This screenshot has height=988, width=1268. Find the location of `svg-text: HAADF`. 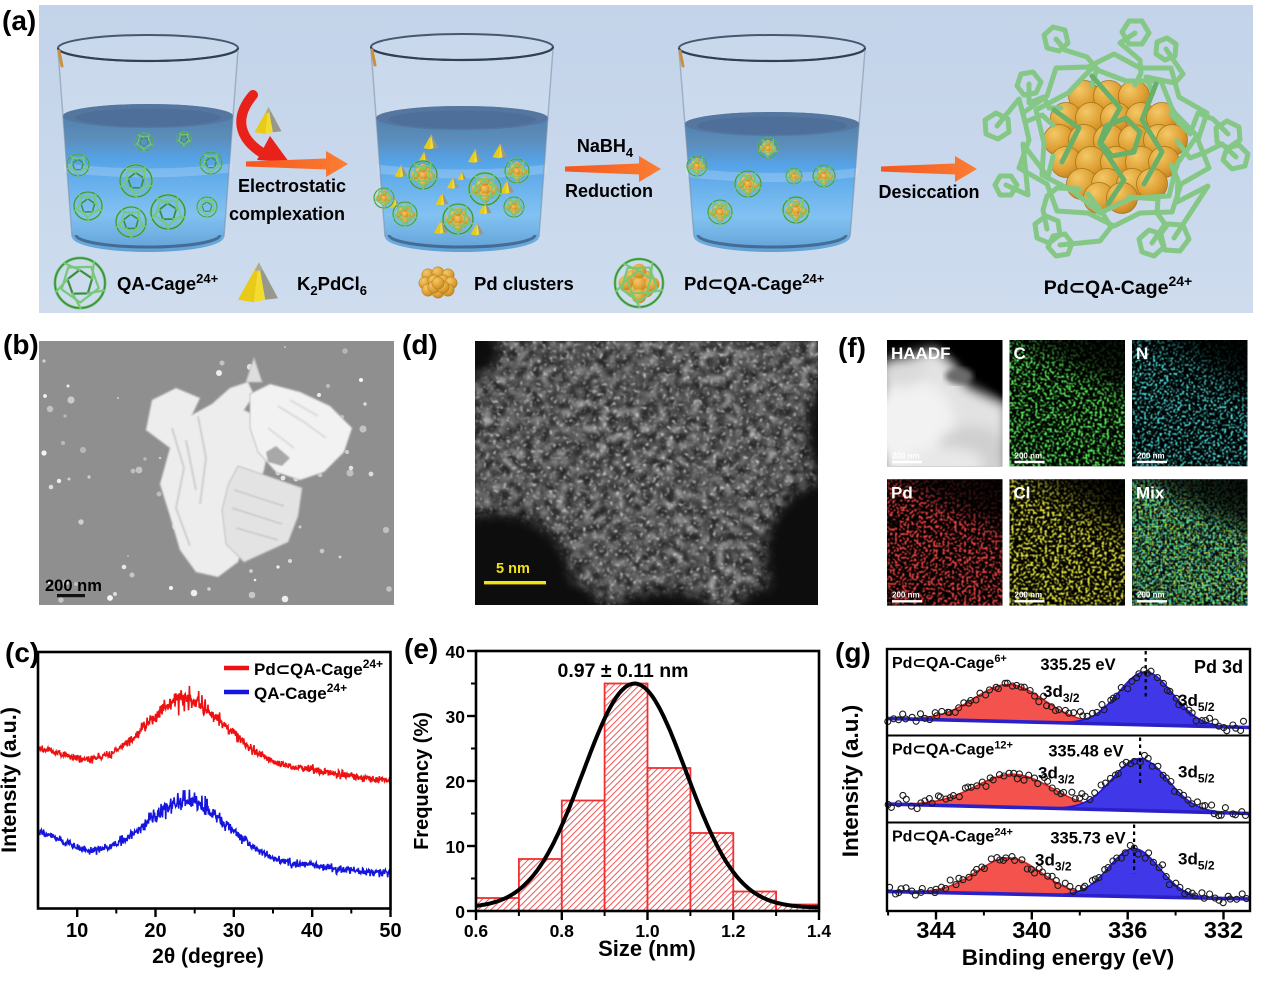

svg-text: HAADF is located at coordinates (921, 353).